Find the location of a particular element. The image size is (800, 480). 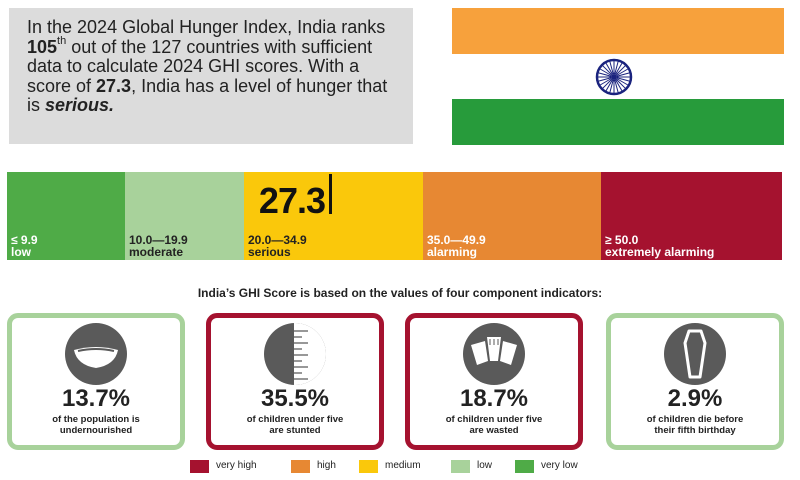

india-flag is located at coordinates (618, 76).